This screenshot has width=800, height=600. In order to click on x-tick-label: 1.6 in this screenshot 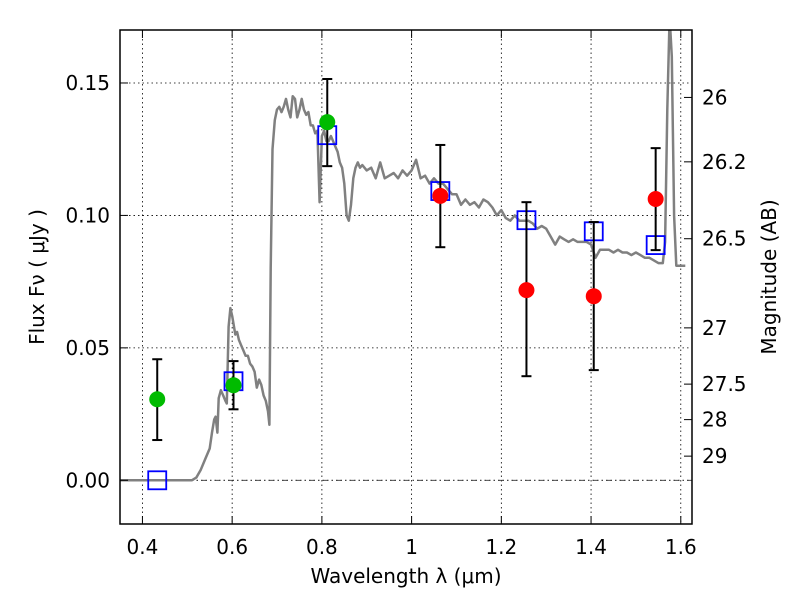, I will do `click(681, 547)`.